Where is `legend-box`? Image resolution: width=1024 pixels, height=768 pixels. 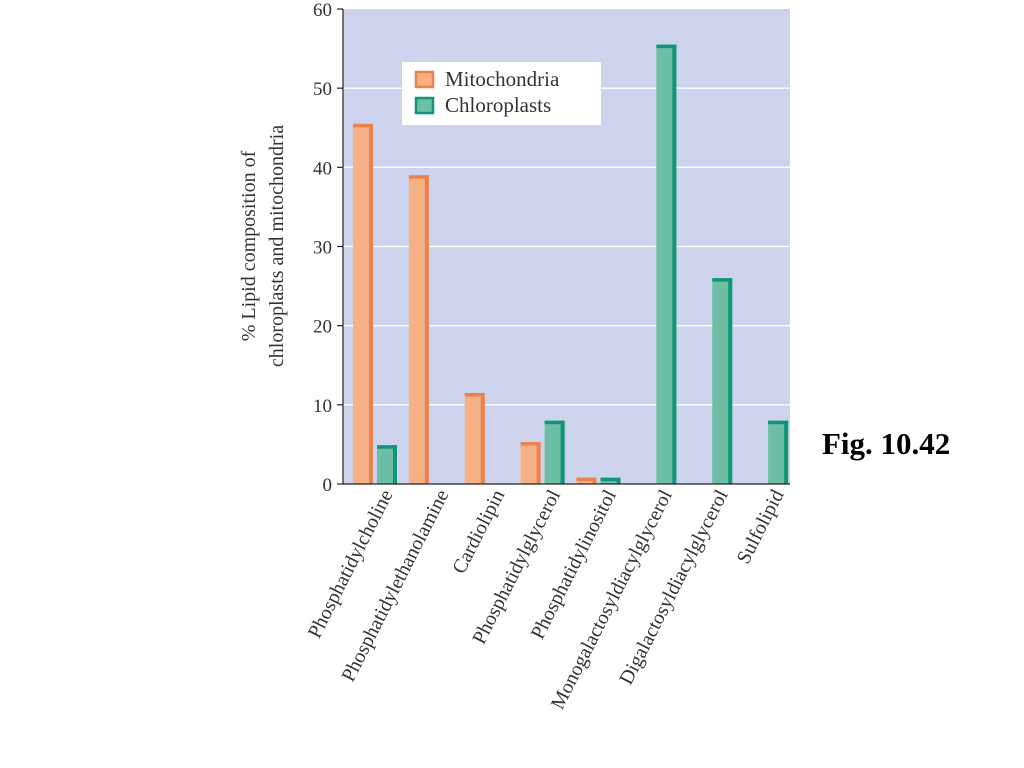
legend-box is located at coordinates (501, 93).